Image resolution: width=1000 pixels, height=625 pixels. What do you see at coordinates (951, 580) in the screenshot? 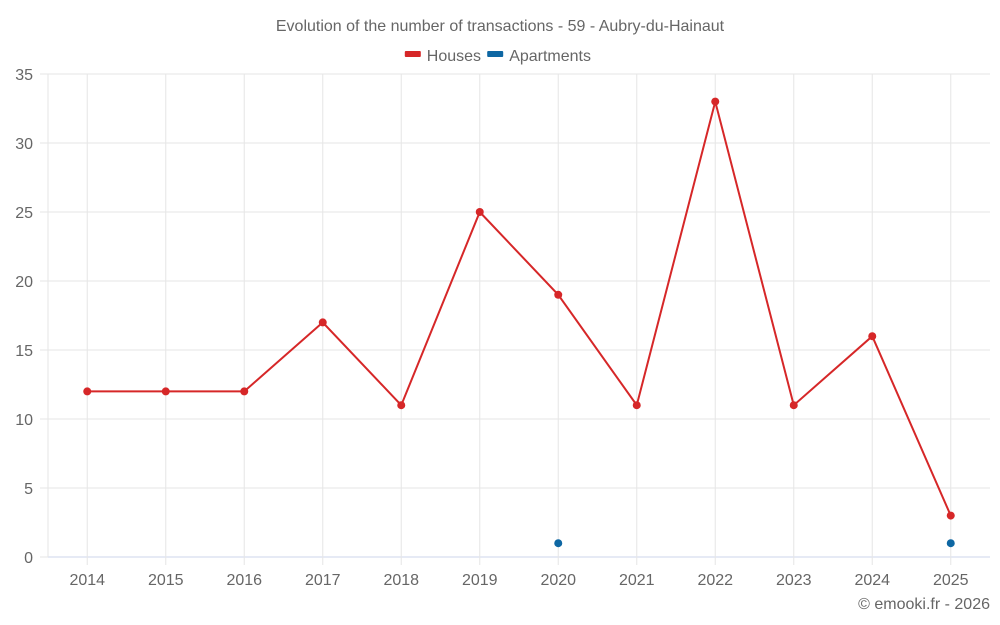
I see `x-tick-label: 2025` at bounding box center [951, 580].